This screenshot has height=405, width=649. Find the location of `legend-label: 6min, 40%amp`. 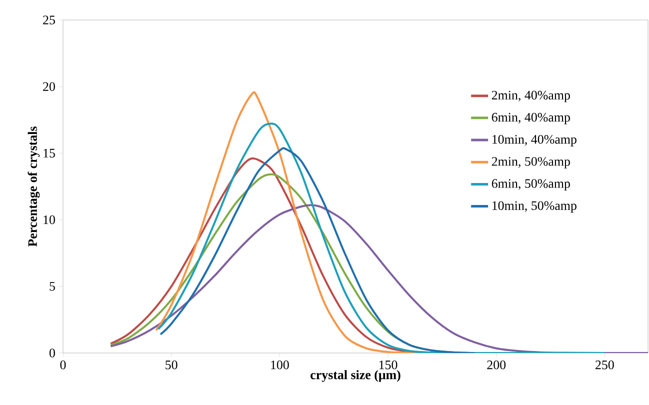

legend-label: 6min, 40%amp is located at coordinates (531, 118).